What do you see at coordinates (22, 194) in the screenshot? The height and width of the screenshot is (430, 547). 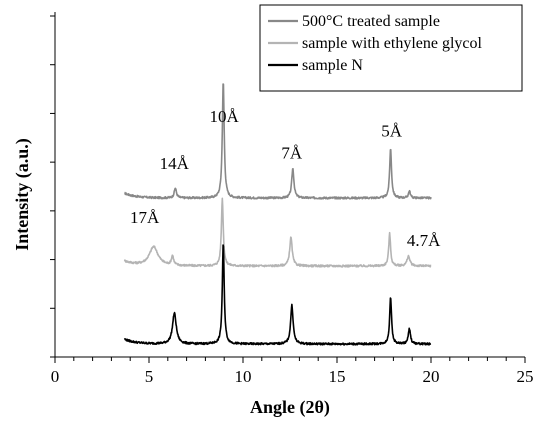 I see `y-axis-title: Intensity (a.u.)` at bounding box center [22, 194].